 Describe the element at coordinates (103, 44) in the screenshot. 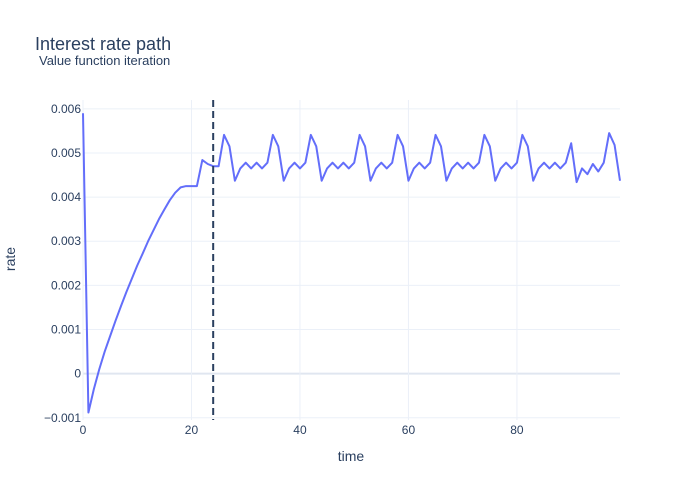

I see `chart-title: Interest rate path` at that location.